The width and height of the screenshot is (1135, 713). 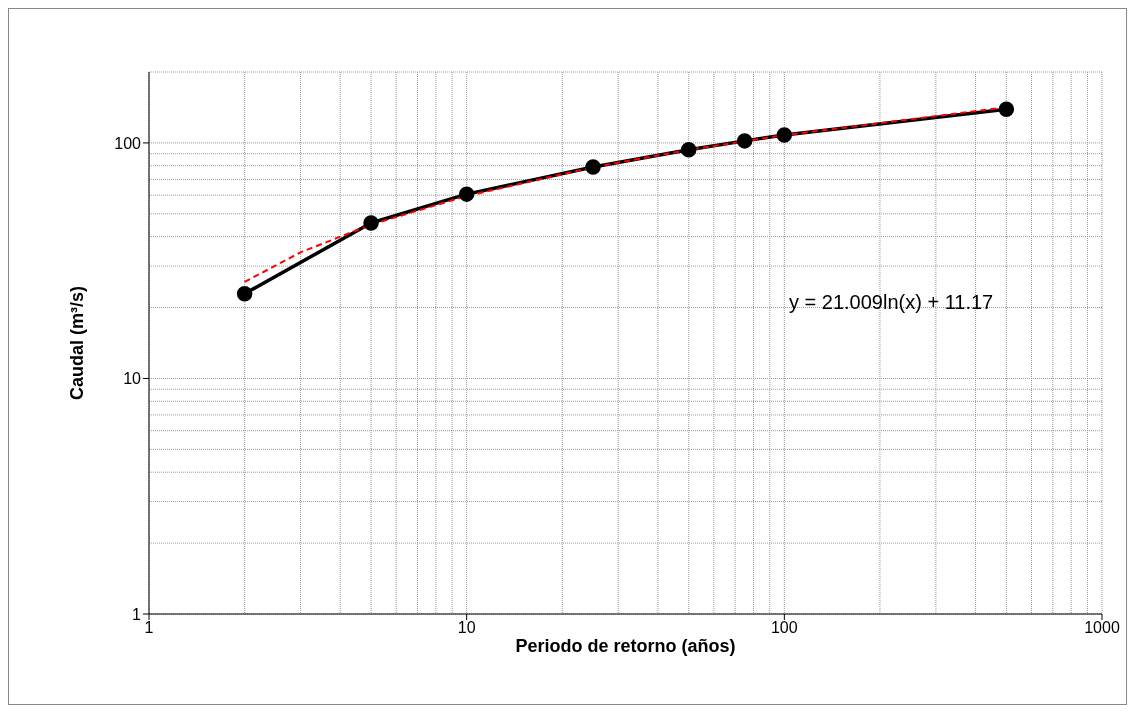 What do you see at coordinates (784, 628) in the screenshot?
I see `x-tick-label: 100` at bounding box center [784, 628].